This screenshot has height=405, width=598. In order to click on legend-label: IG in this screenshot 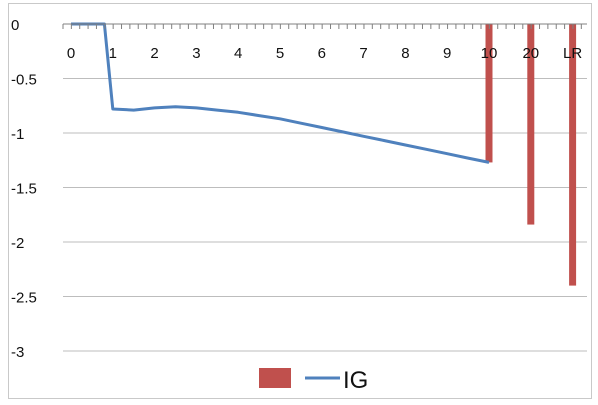, I will do `click(355, 380)`.